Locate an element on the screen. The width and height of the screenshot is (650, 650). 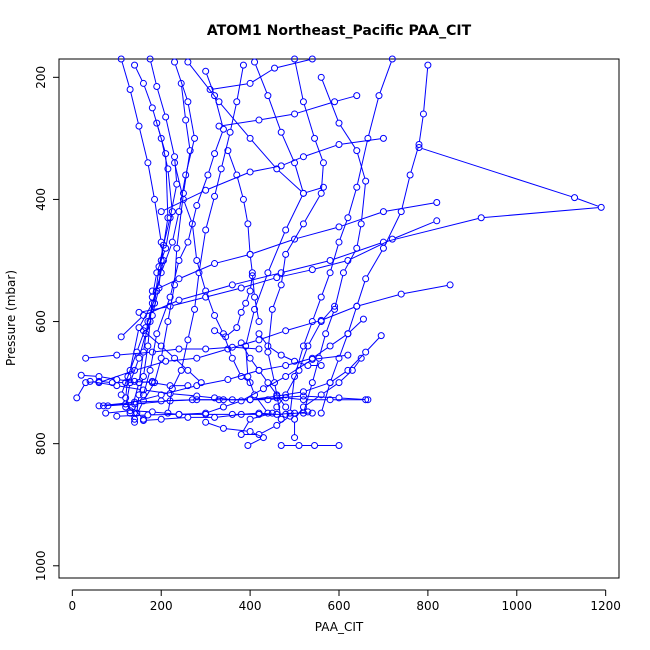
x-tick-label: 200 is located at coordinates (161, 606).